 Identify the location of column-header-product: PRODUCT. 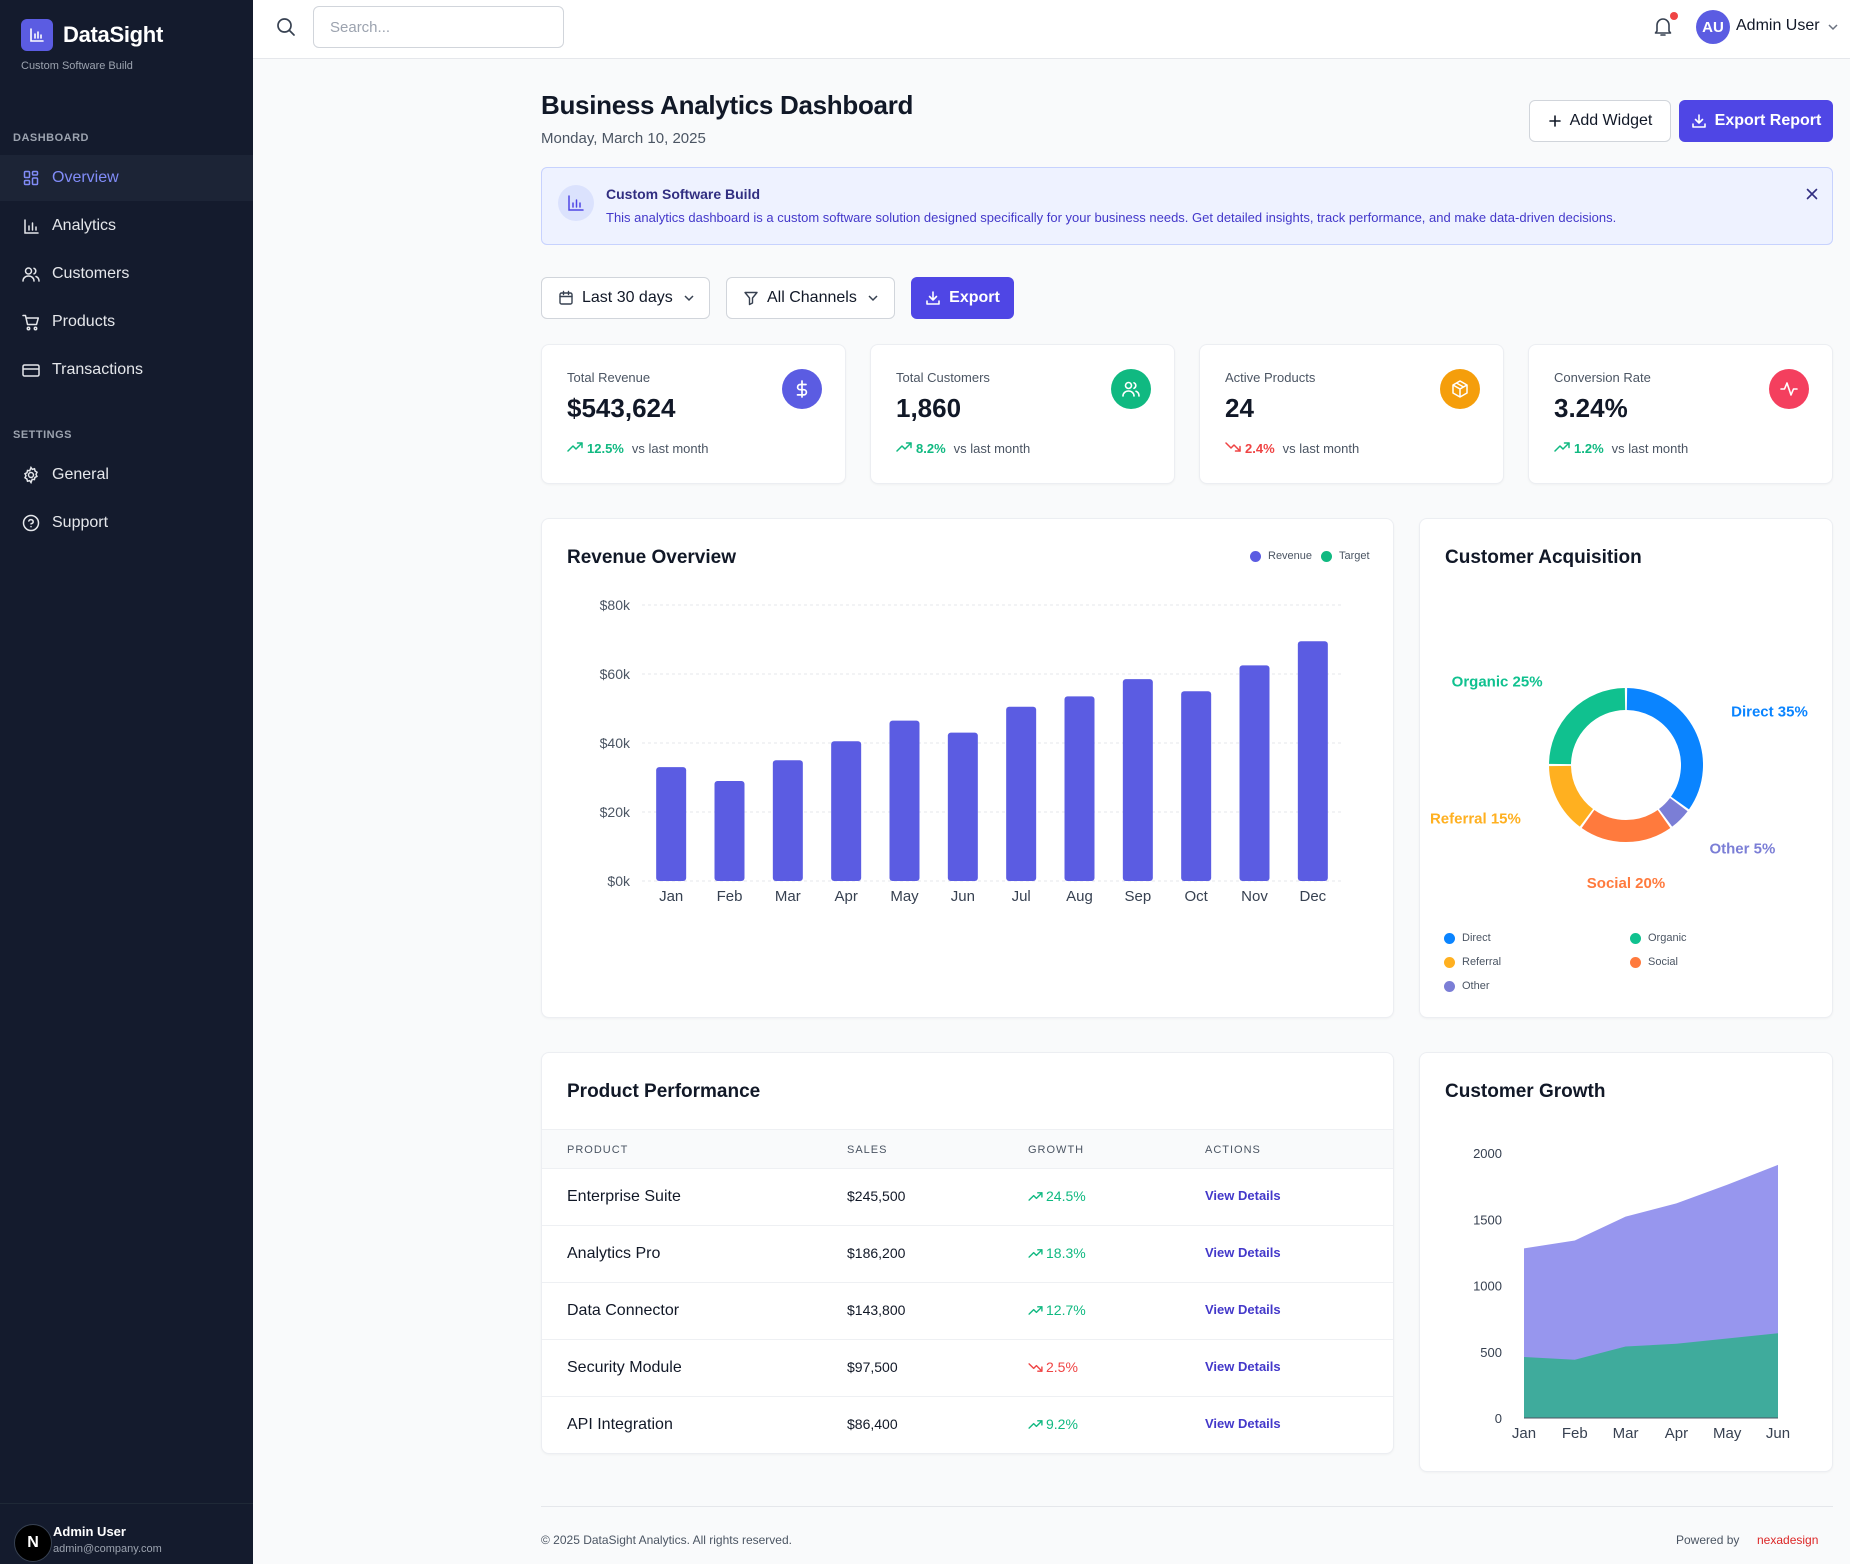
(598, 1150).